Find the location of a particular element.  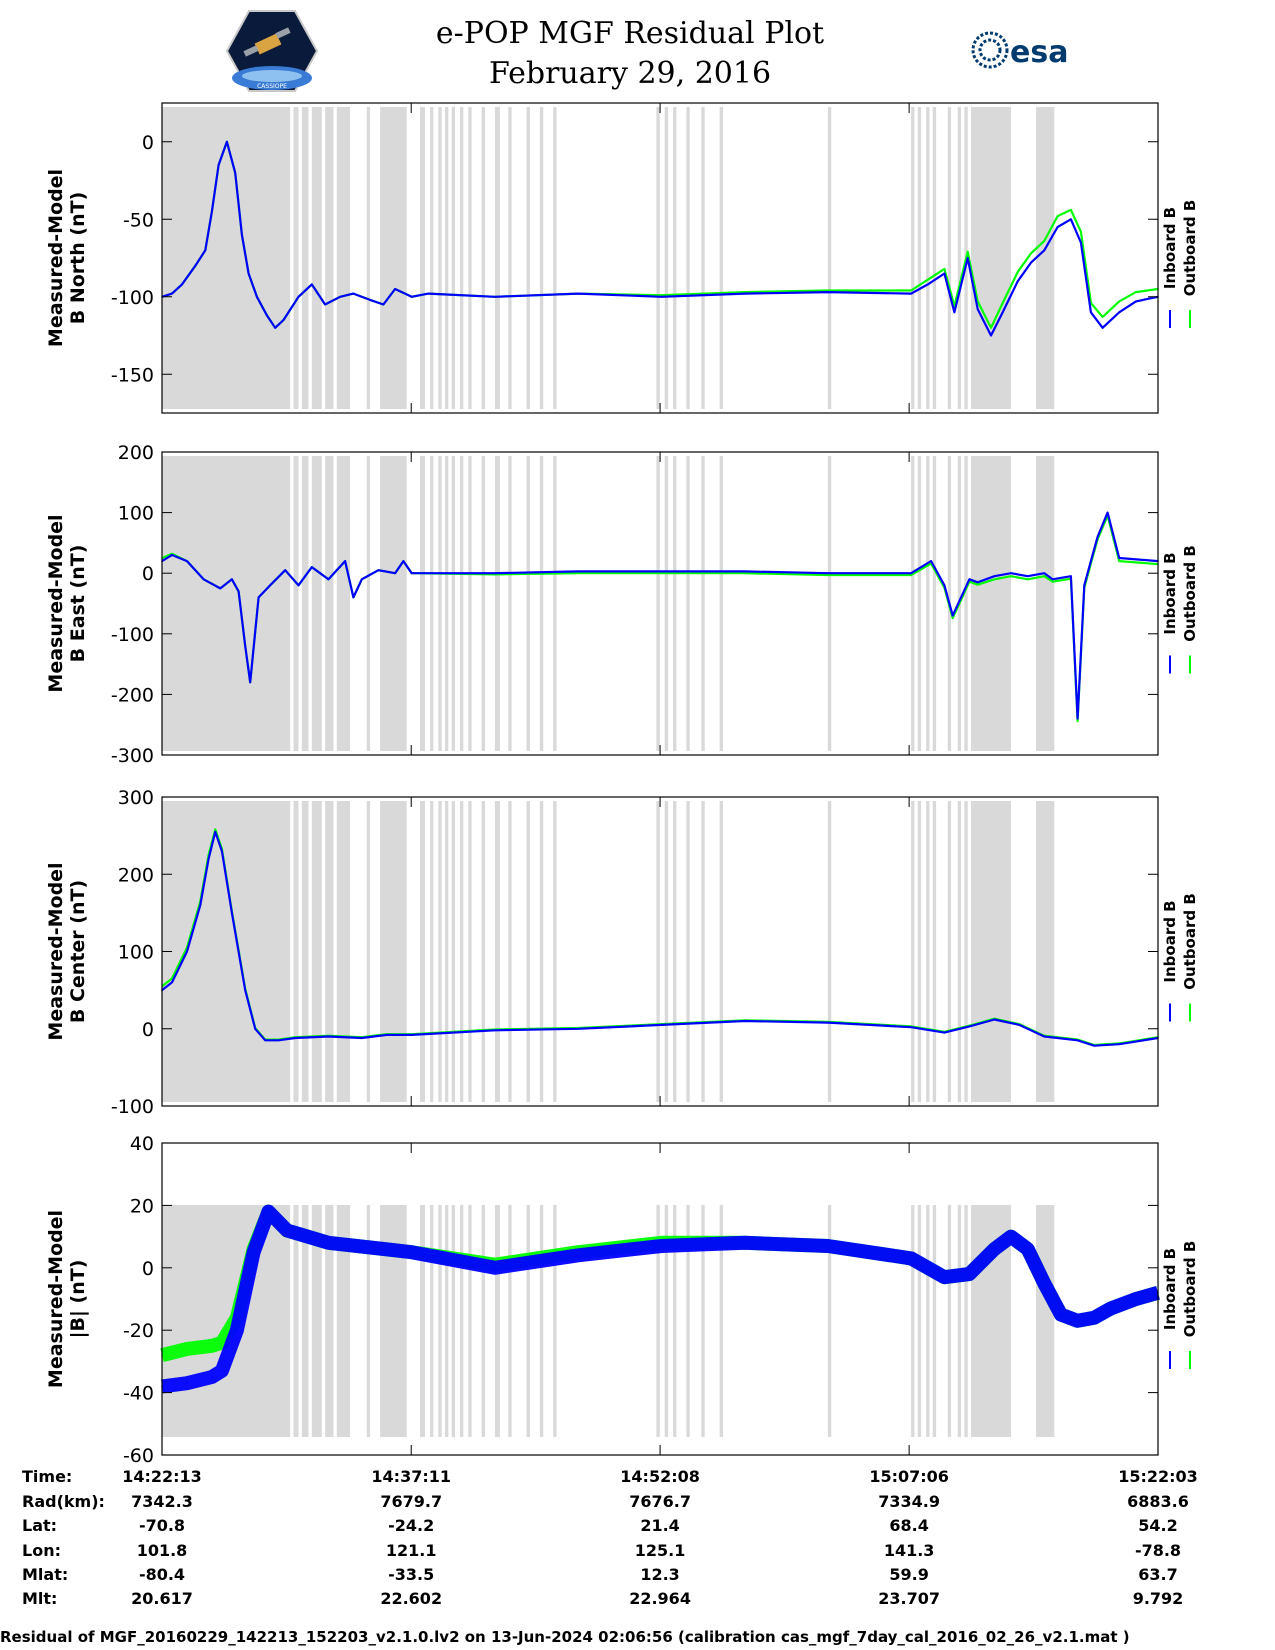

series-line-inboard is located at coordinates (660, 1299).